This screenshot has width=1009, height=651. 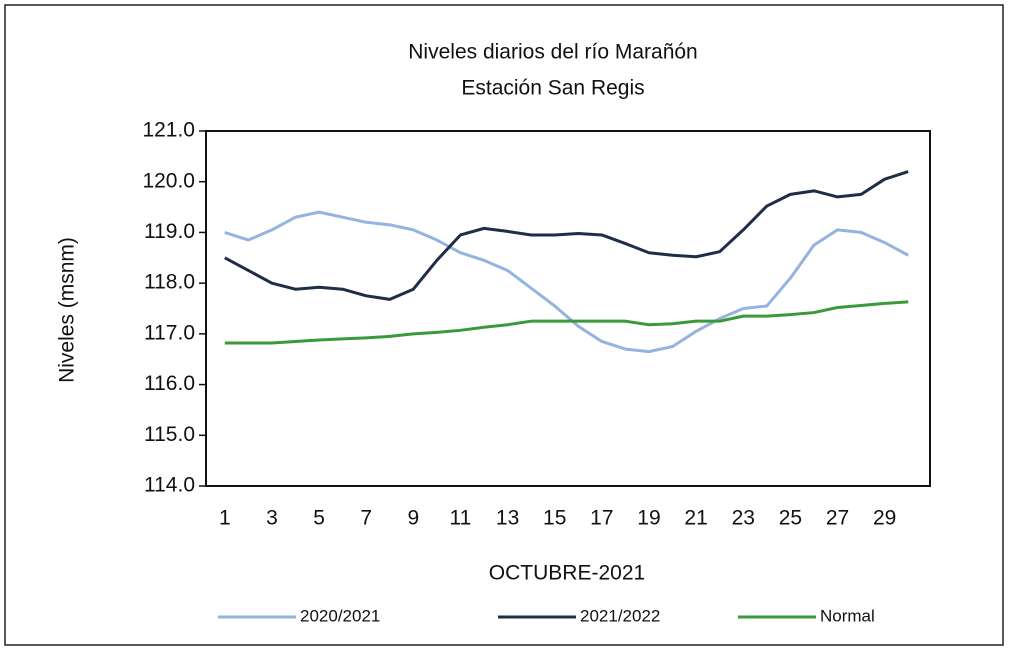 What do you see at coordinates (366, 518) in the screenshot?
I see `x-tick-label: 7` at bounding box center [366, 518].